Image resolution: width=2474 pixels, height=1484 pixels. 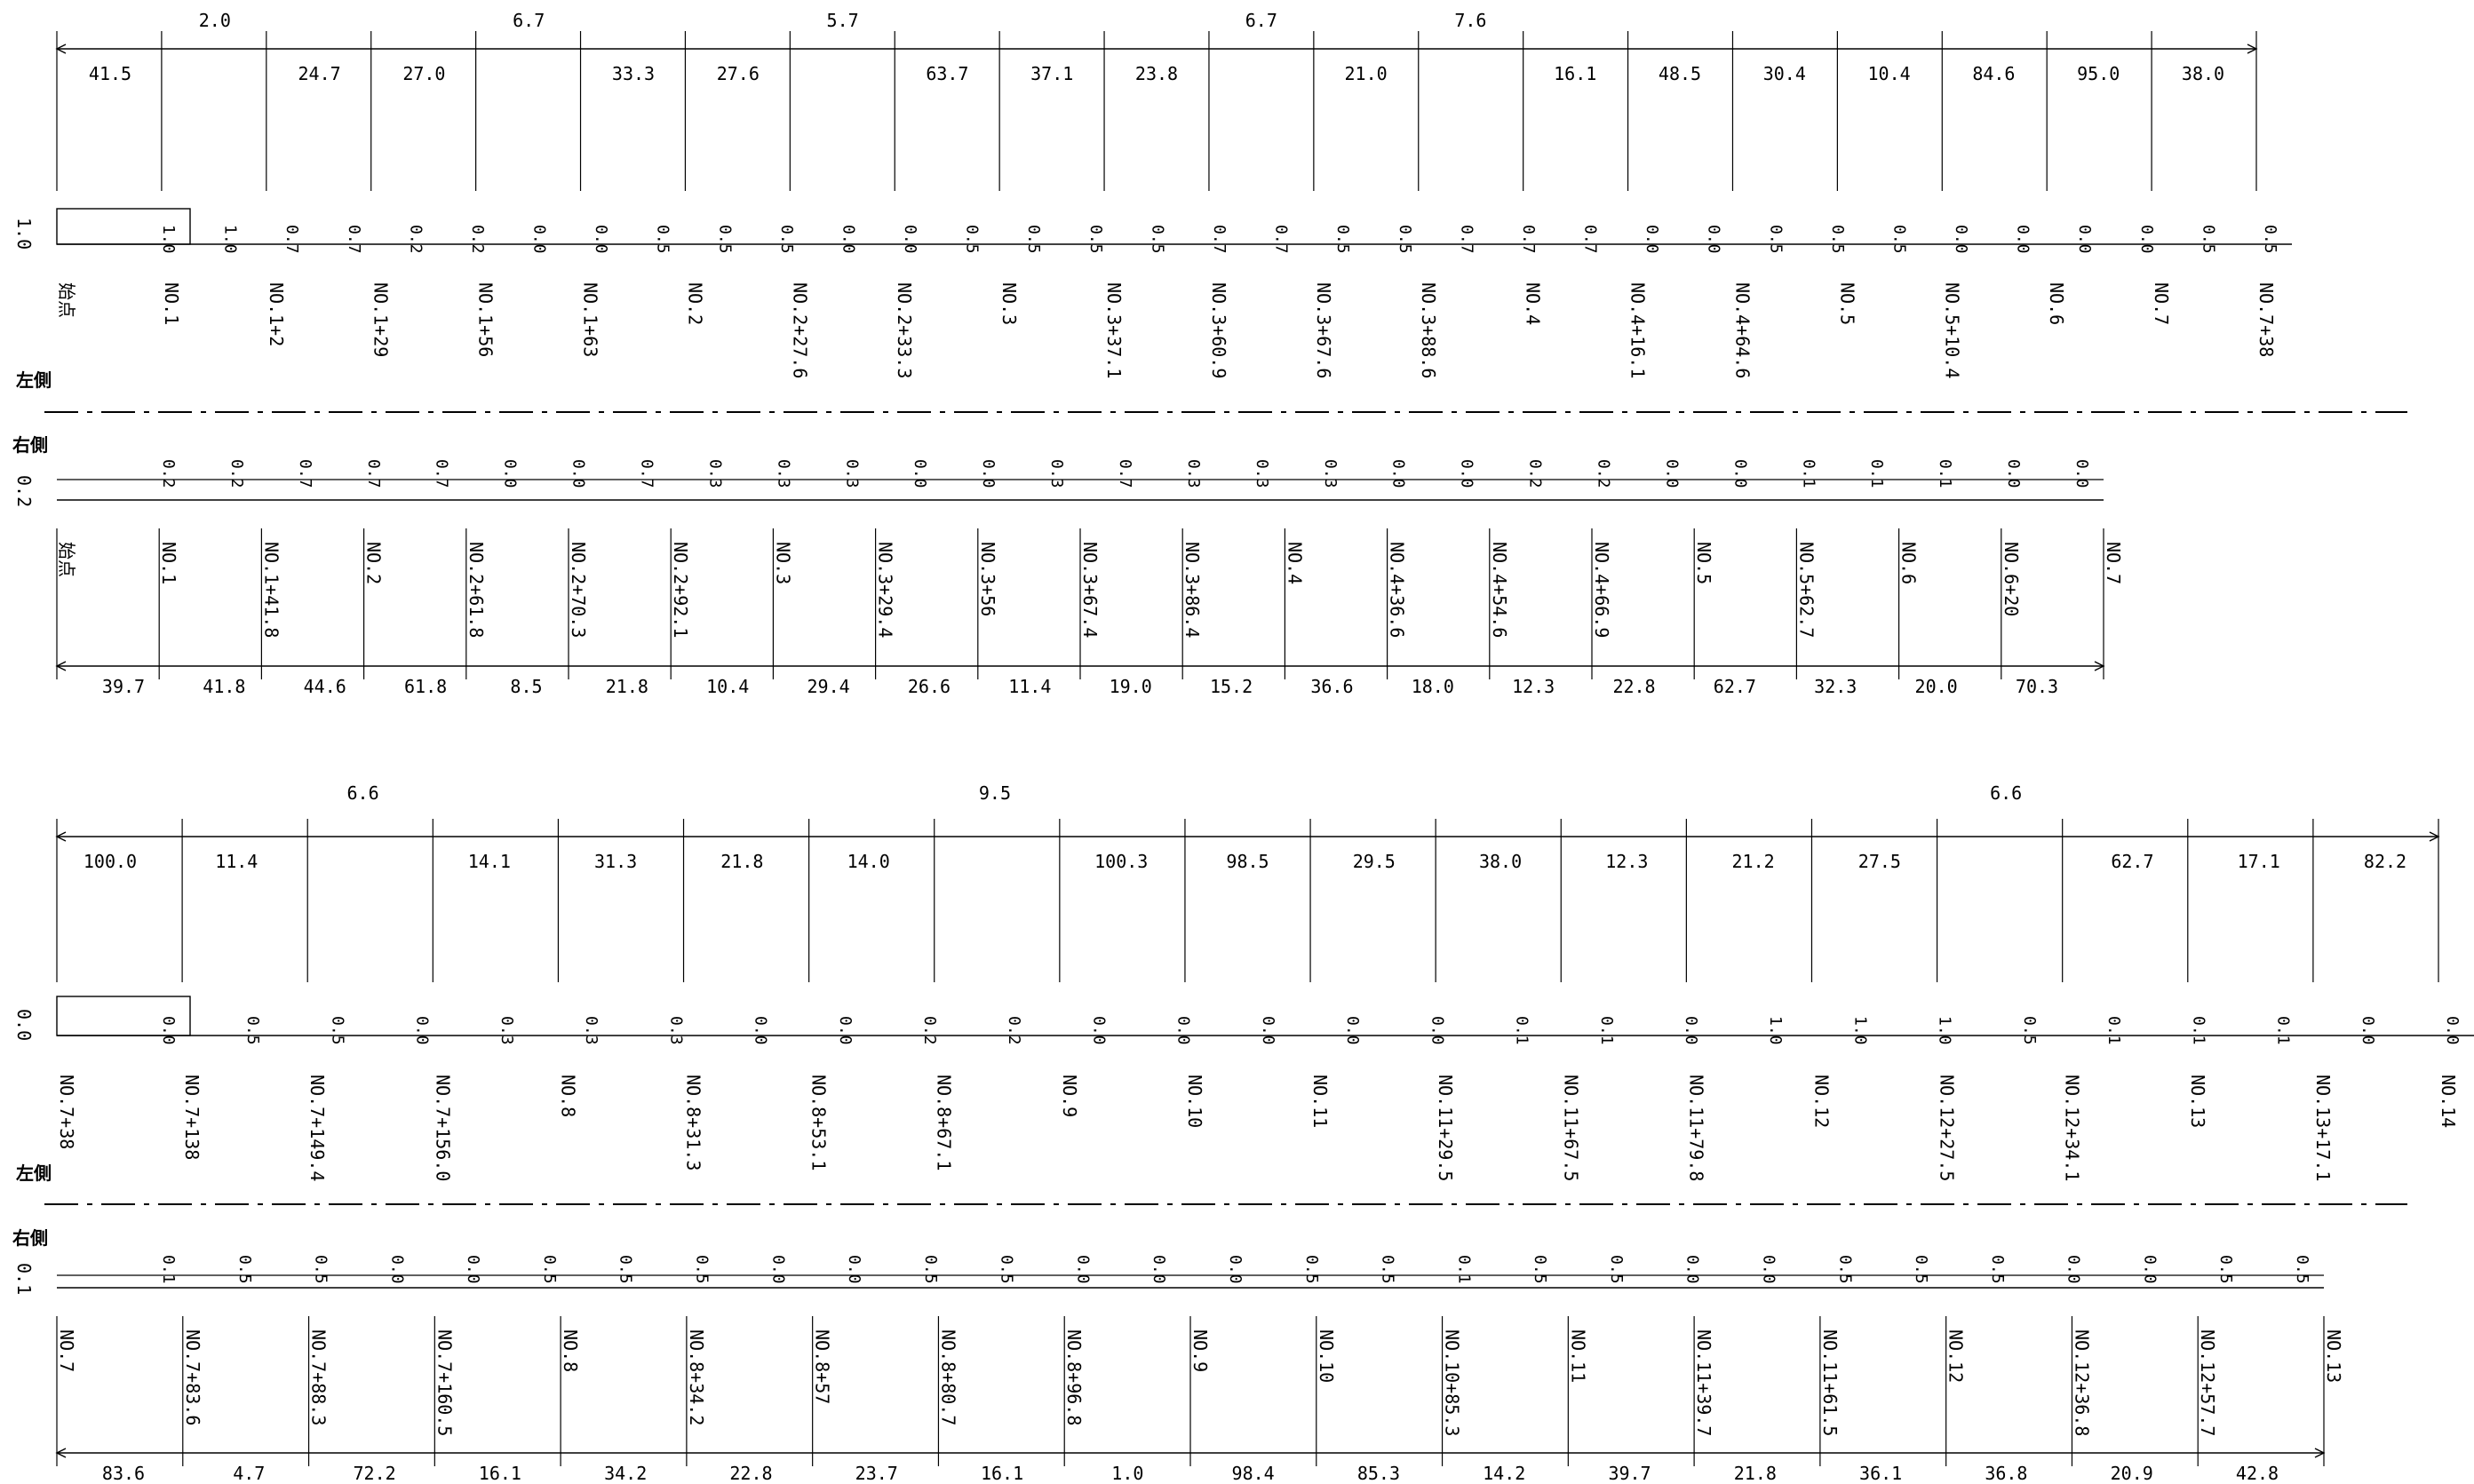 I want to click on row1-left-dimension-value: 27.0, so click(x=423, y=73).